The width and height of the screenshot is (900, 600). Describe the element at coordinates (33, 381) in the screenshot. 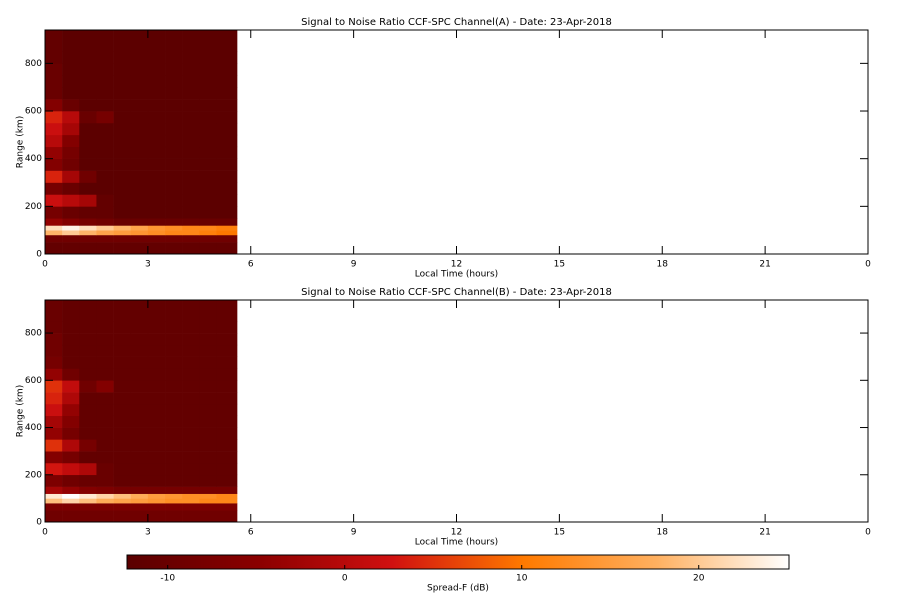

I see `y-tick-label: 600` at that location.